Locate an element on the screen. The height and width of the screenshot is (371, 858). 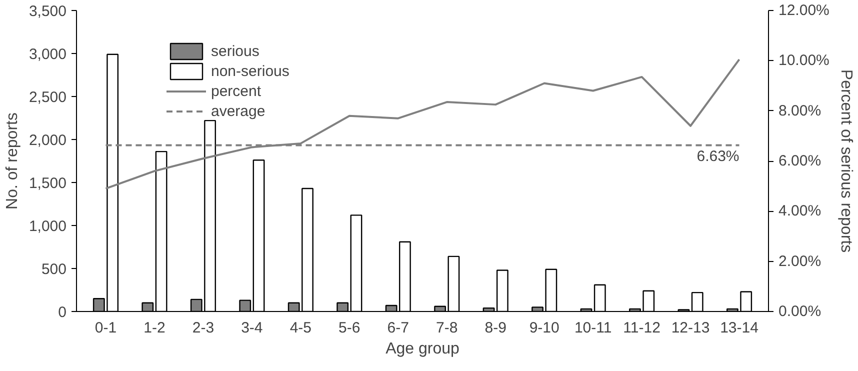
legend-label: percent is located at coordinates (236, 91).